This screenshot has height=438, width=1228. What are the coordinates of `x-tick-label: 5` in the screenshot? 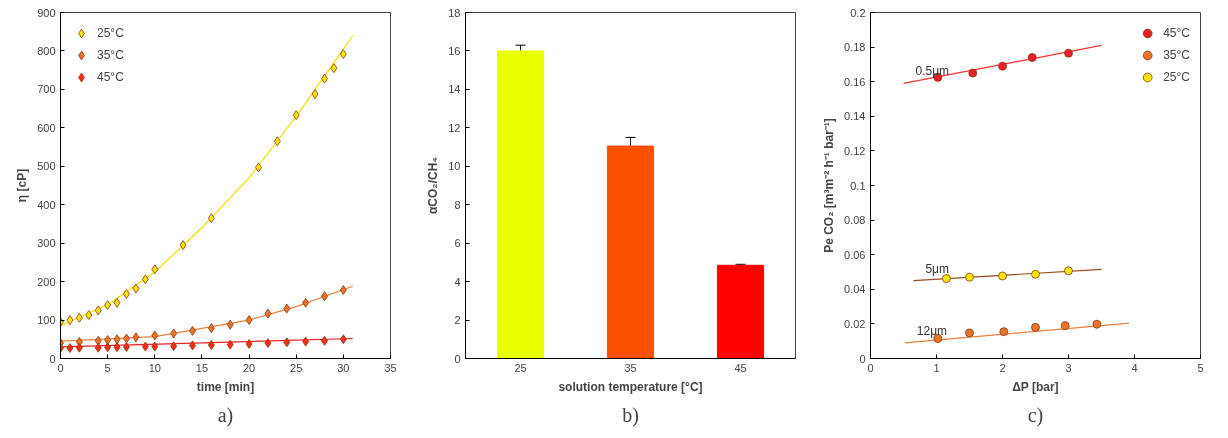 It's located at (1200, 367).